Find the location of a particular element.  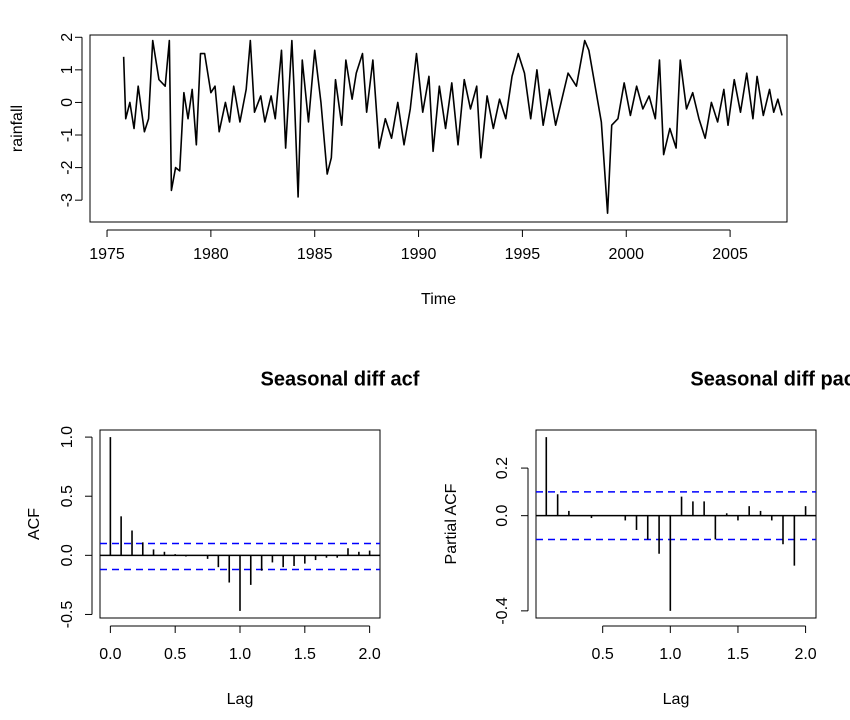

y-tick-label: -3 is located at coordinates (67, 200).